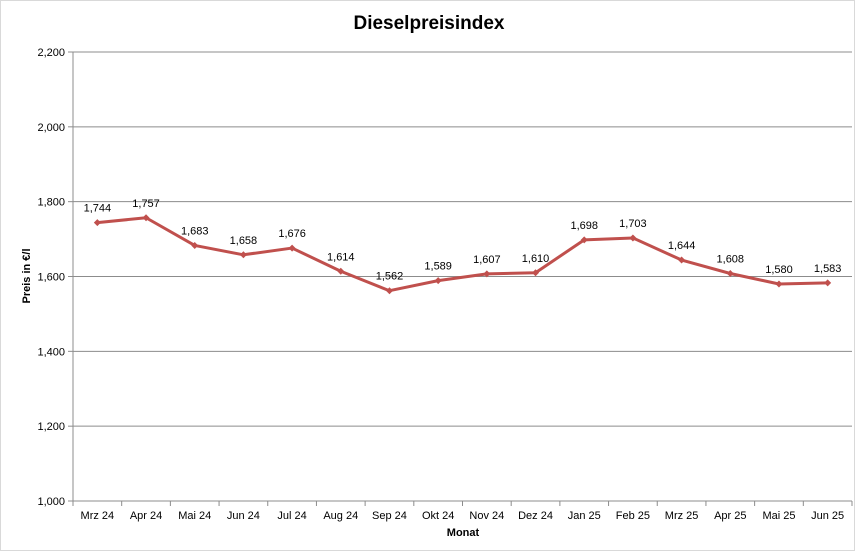 The width and height of the screenshot is (855, 551). I want to click on x-tick-label: Mai 25, so click(778, 516).